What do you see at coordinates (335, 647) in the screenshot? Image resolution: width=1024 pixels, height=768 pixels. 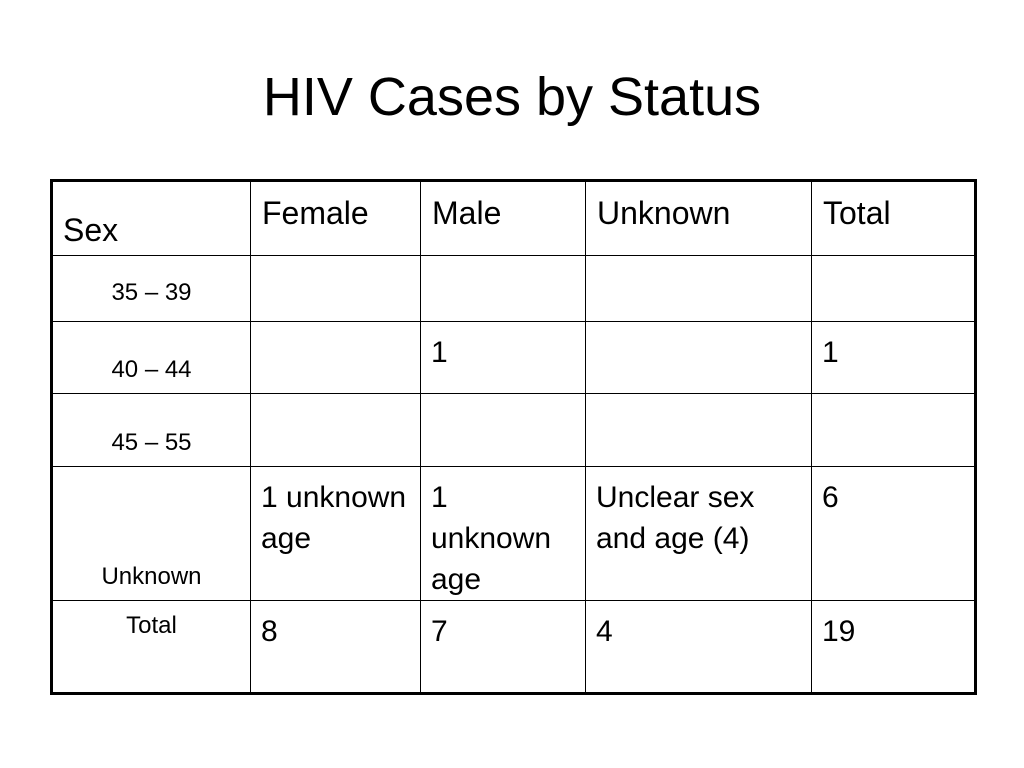 I see `table-cell: 8` at bounding box center [335, 647].